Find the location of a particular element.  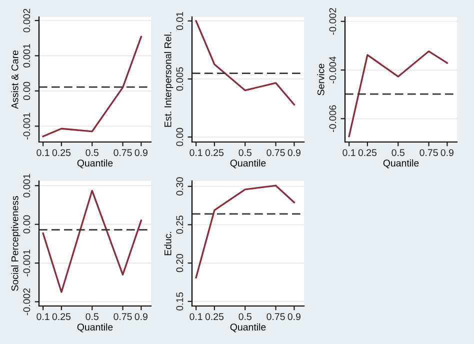

y-tick-label: 0.005 is located at coordinates (180, 79).